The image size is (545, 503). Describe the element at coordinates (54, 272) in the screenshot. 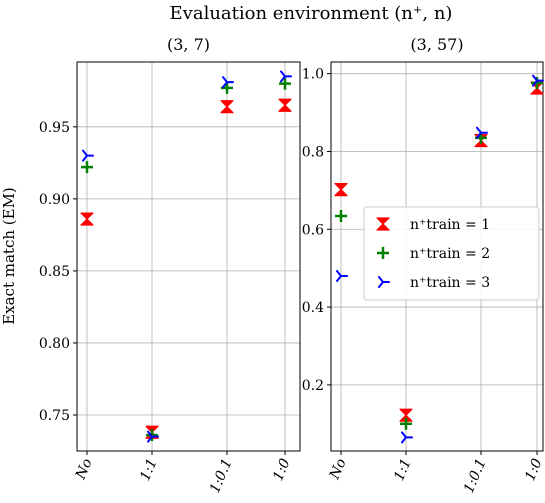

I see `y-tick-label: 0.85` at that location.